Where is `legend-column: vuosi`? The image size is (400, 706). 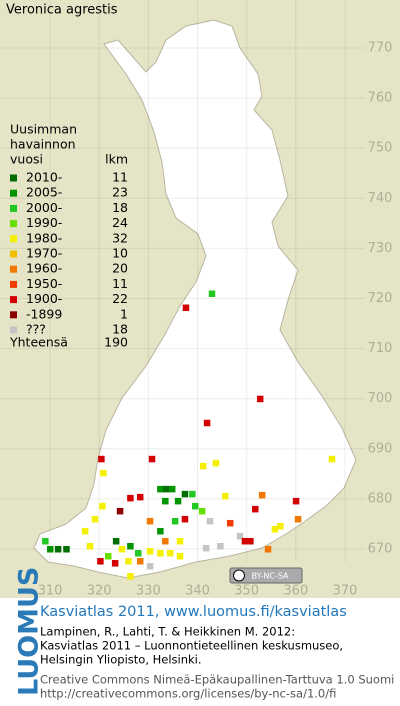 legend-column: vuosi is located at coordinates (26, 159).